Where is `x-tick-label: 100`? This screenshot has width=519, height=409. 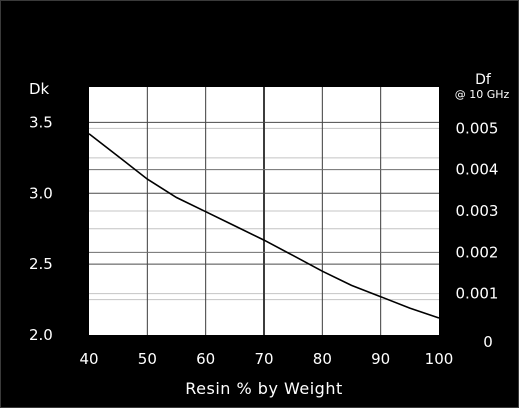
x-tick-label: 100 is located at coordinates (439, 359).